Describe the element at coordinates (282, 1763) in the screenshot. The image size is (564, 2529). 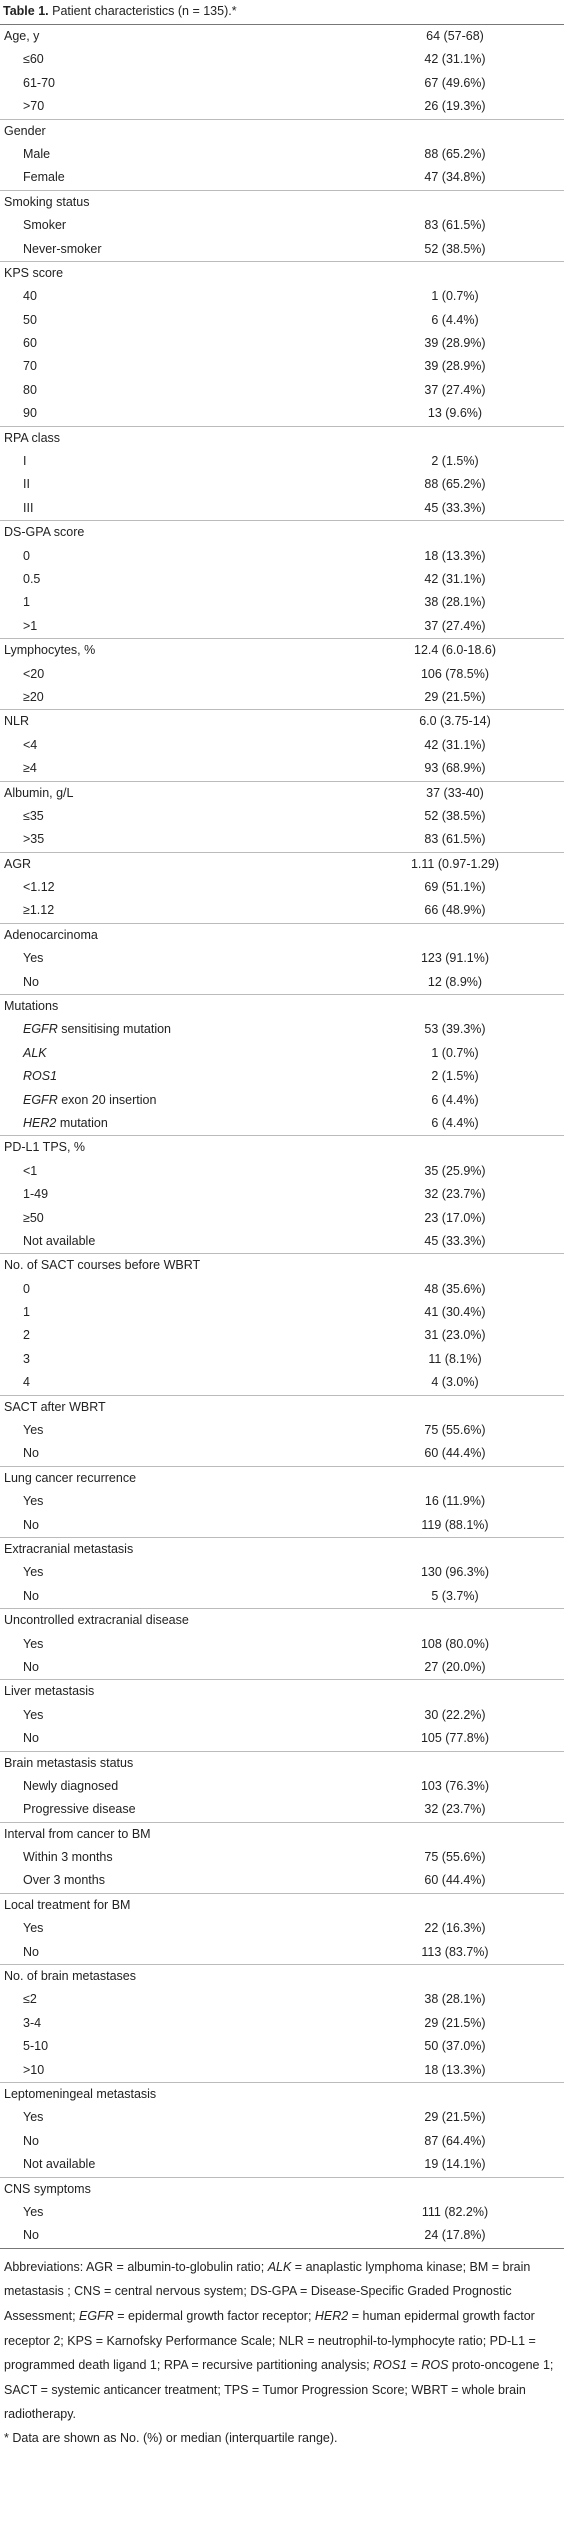
I see `group-header-row: Brain metastasis status` at that location.